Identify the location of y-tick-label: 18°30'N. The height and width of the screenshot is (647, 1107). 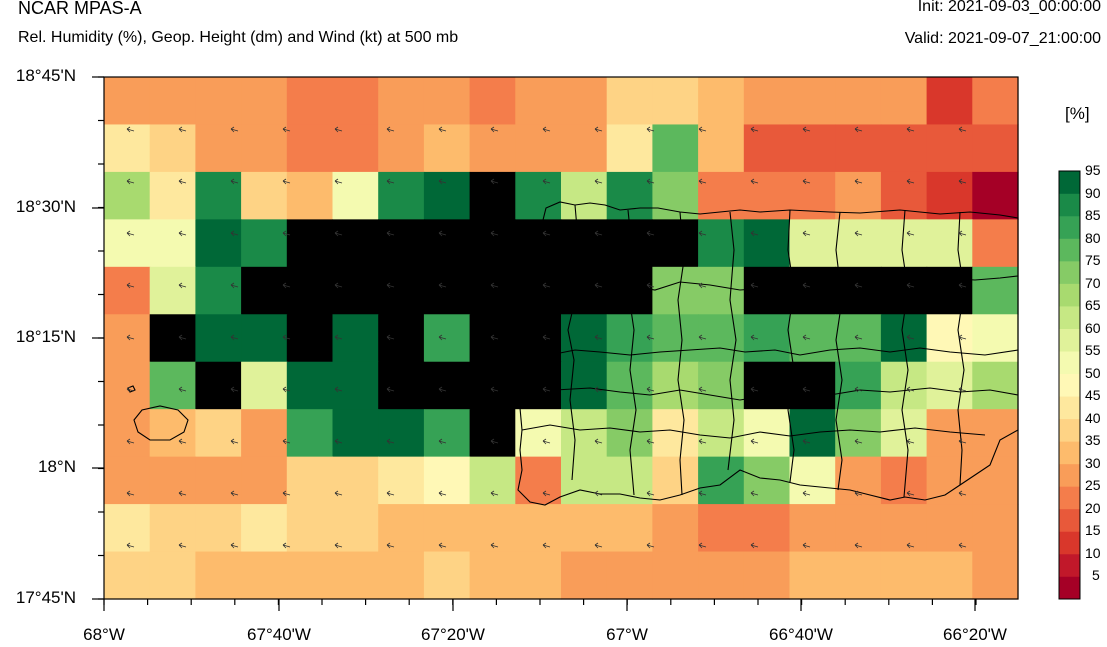
(45, 206).